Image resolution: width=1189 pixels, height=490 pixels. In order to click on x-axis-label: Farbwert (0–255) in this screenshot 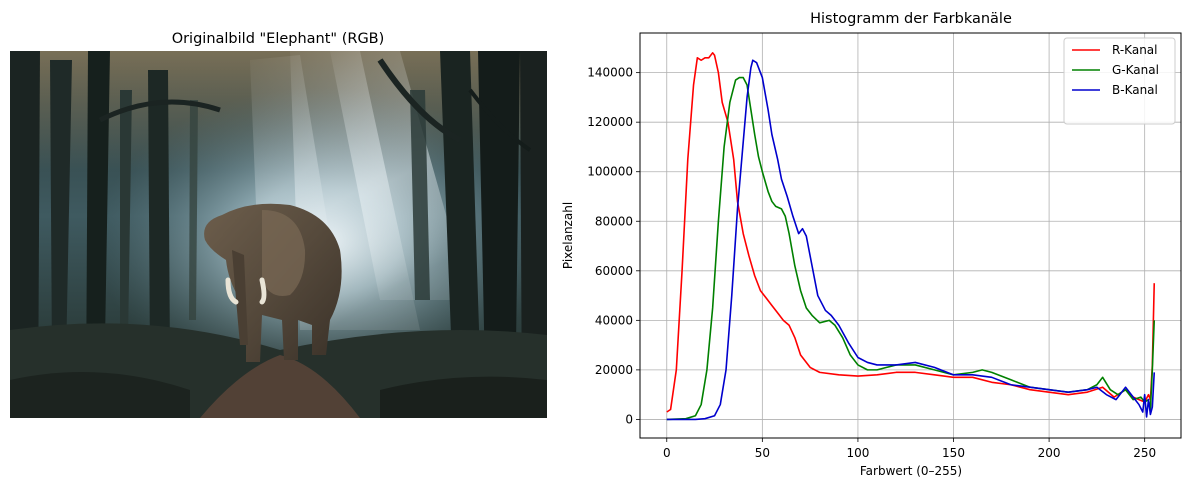, I will do `click(911, 471)`.